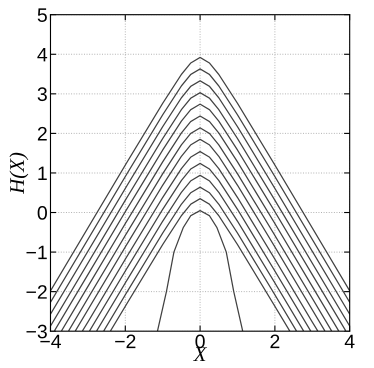 The height and width of the screenshot is (368, 374). Describe the element at coordinates (349, 341) in the screenshot. I see `x-tick-label: 4` at that location.